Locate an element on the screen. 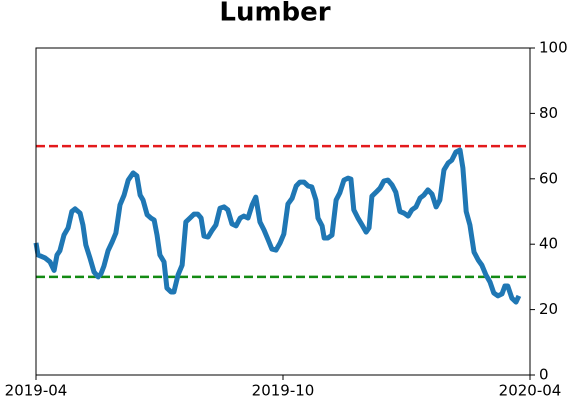  y-tick-label: 40 is located at coordinates (548, 244).